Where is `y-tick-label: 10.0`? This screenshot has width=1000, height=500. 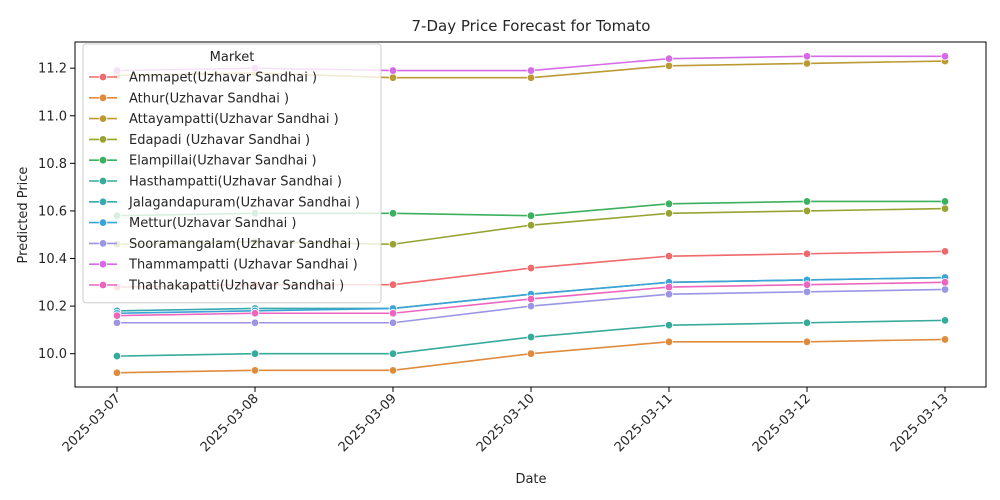 y-tick-label: 10.0 is located at coordinates (52, 354).